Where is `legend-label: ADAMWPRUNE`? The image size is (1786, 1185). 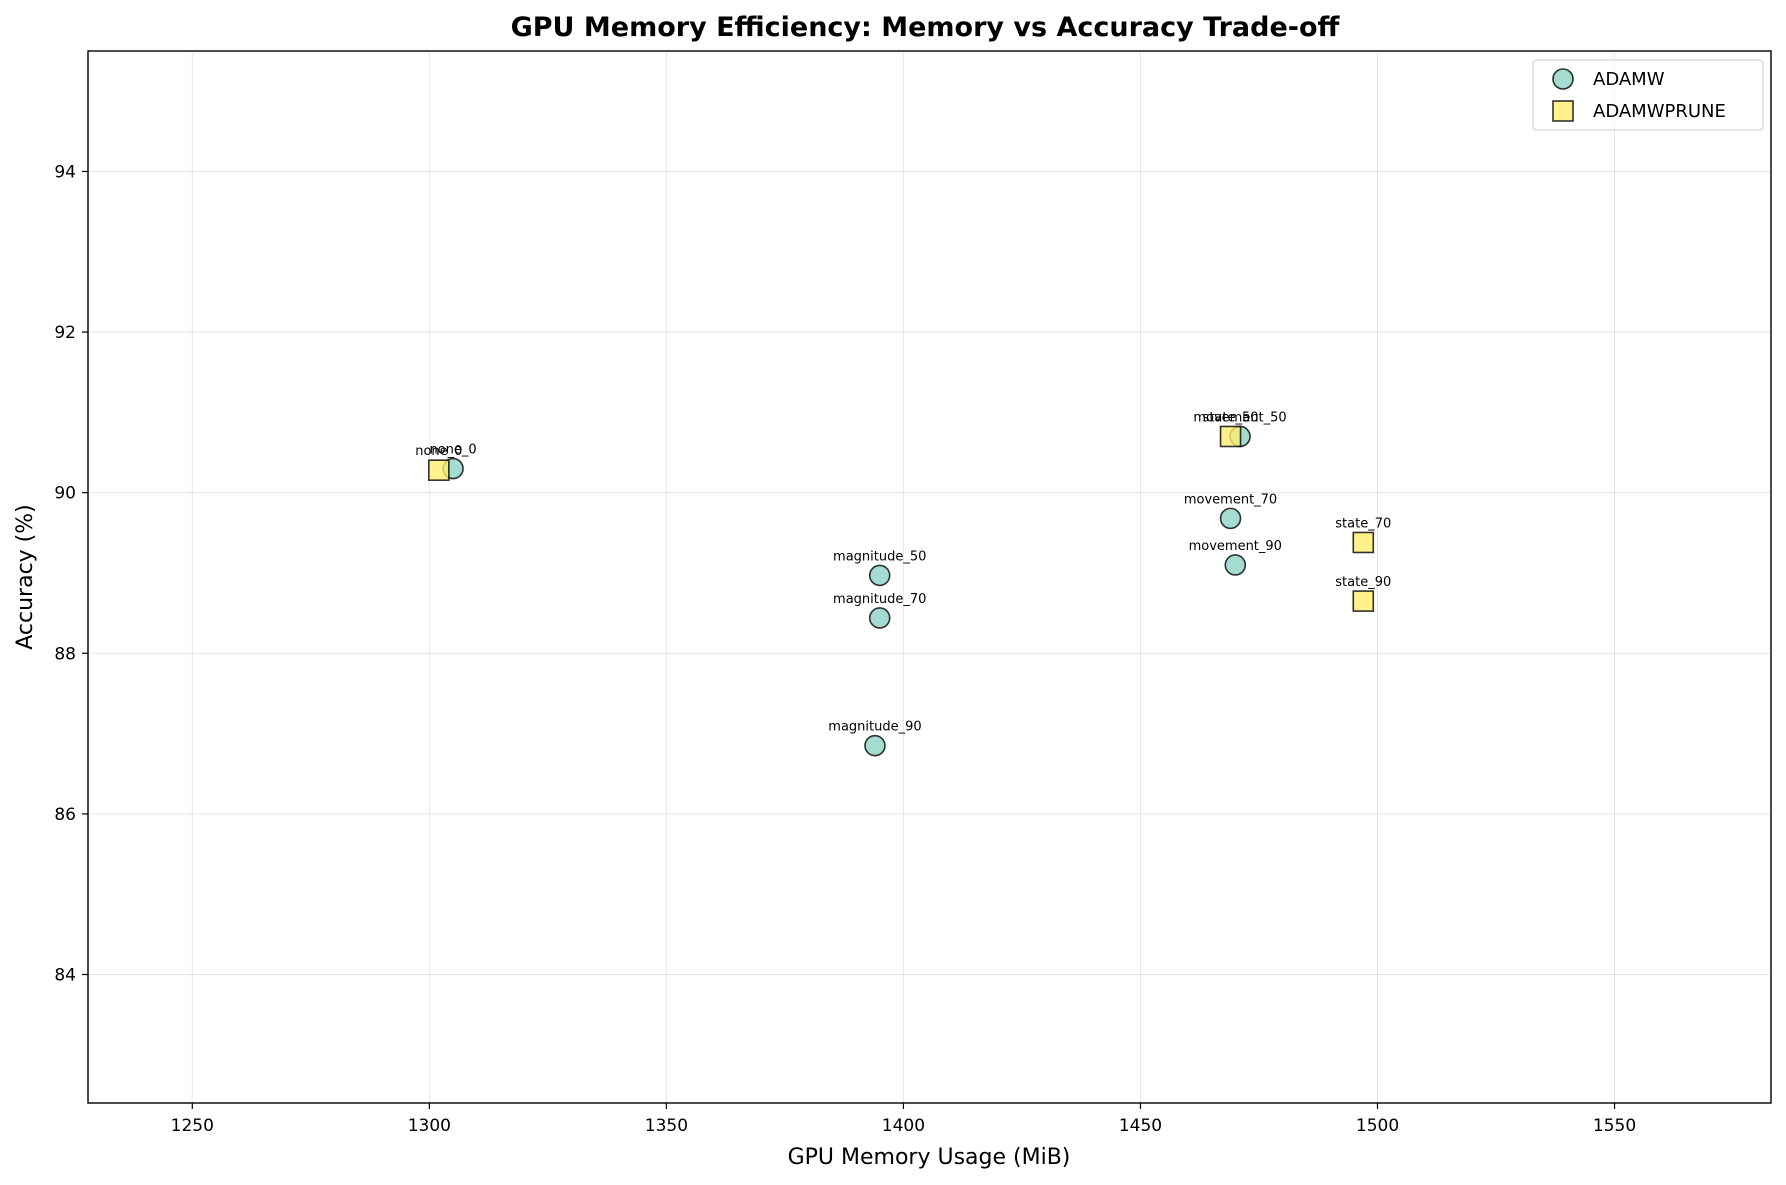 legend-label: ADAMWPRUNE is located at coordinates (1659, 111).